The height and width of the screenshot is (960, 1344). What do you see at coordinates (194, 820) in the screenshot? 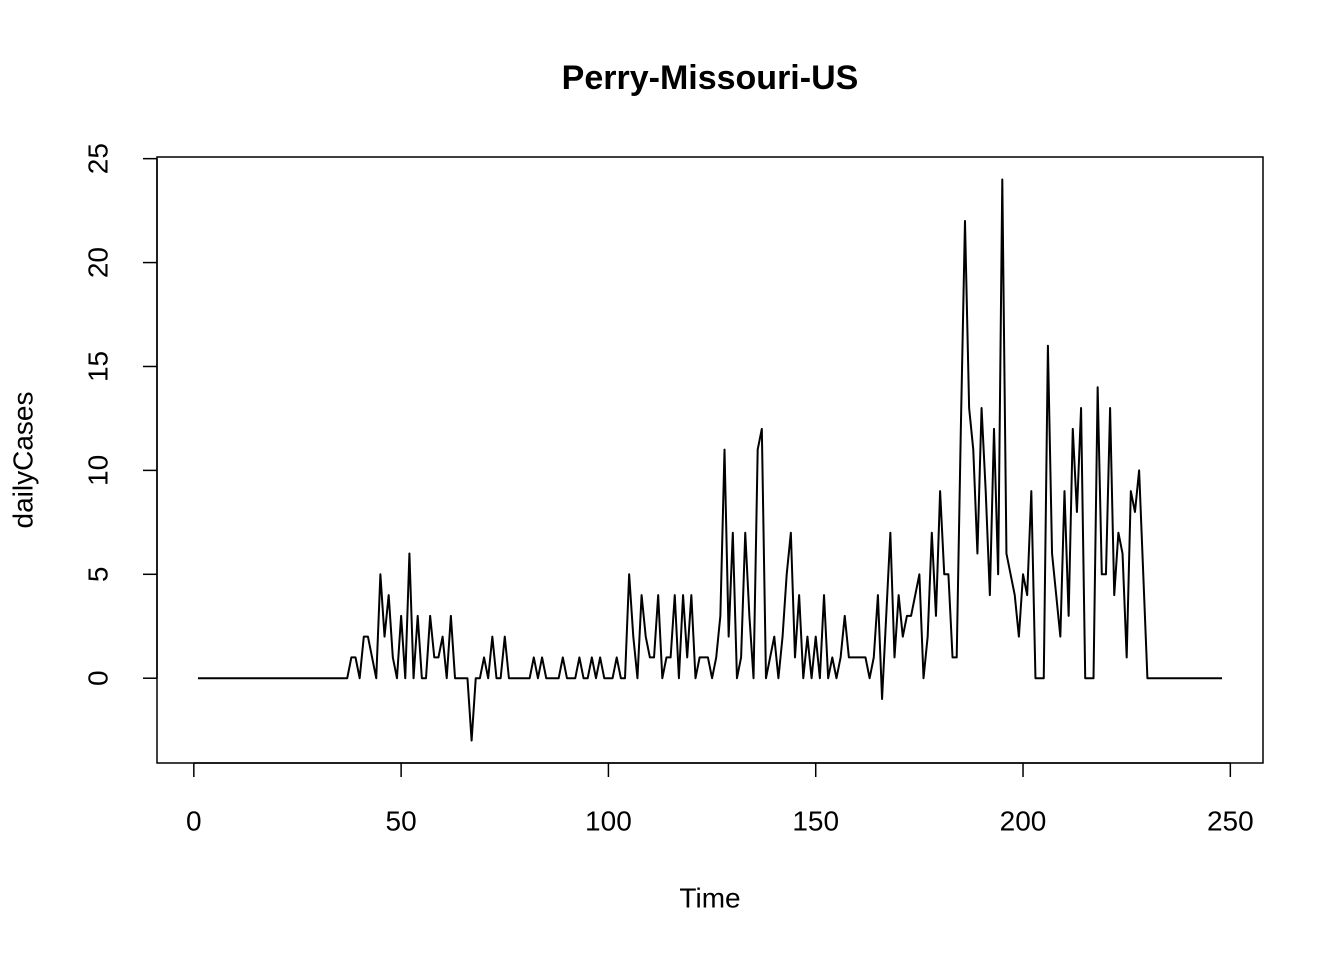
I see `x-tick-label: 0` at bounding box center [194, 820].